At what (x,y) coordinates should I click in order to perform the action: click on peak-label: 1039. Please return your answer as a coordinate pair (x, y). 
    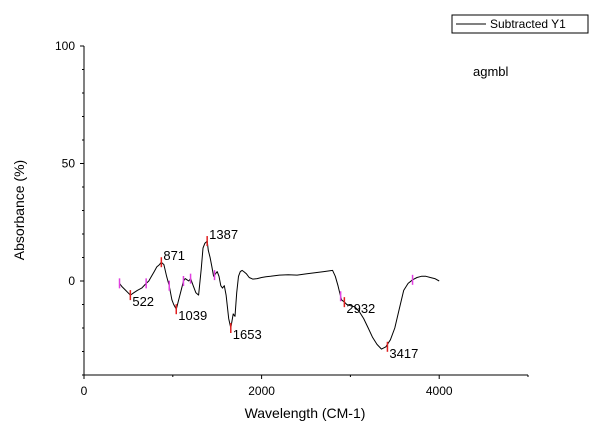
    Looking at the image, I should click on (192, 315).